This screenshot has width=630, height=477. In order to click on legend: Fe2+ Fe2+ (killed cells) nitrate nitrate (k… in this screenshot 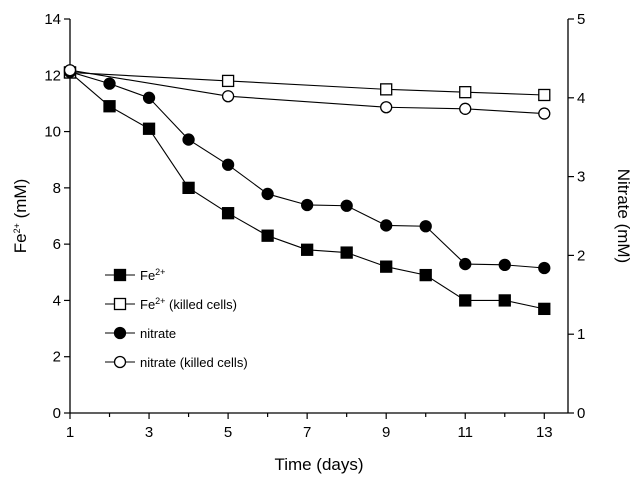, I will do `click(176, 318)`.